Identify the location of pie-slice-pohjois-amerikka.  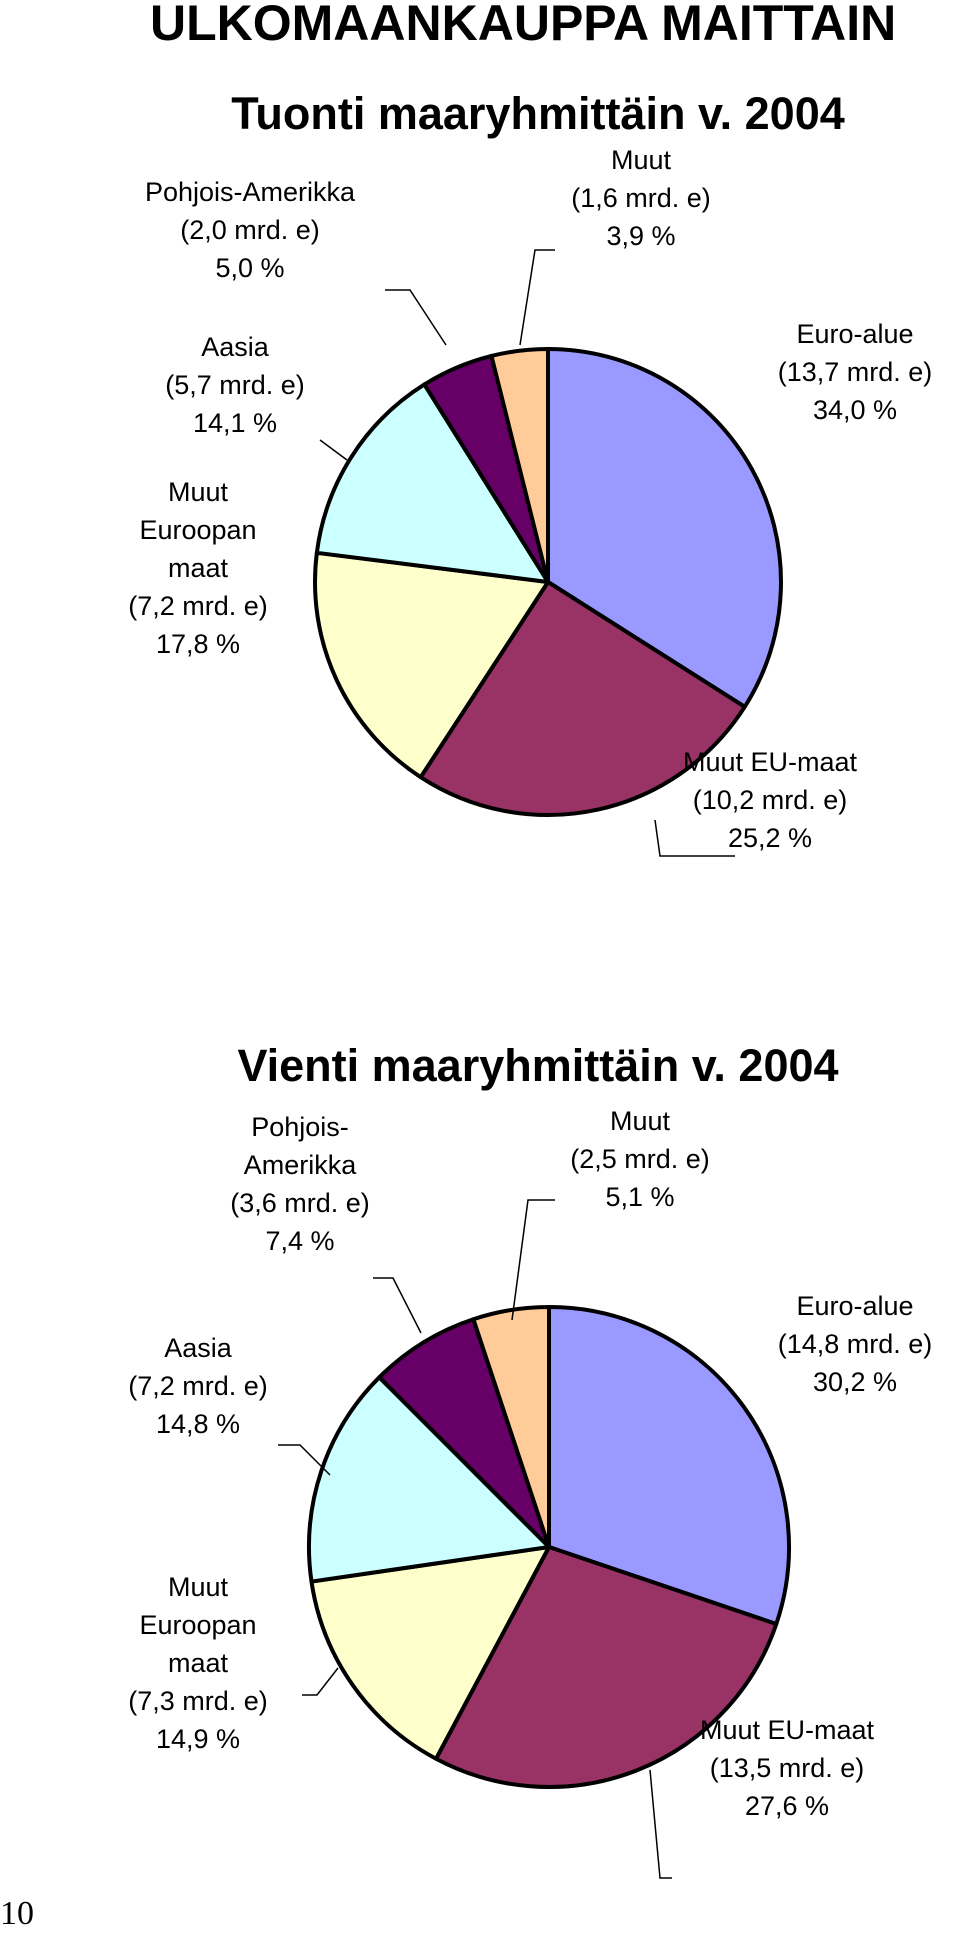
(464, 1433).